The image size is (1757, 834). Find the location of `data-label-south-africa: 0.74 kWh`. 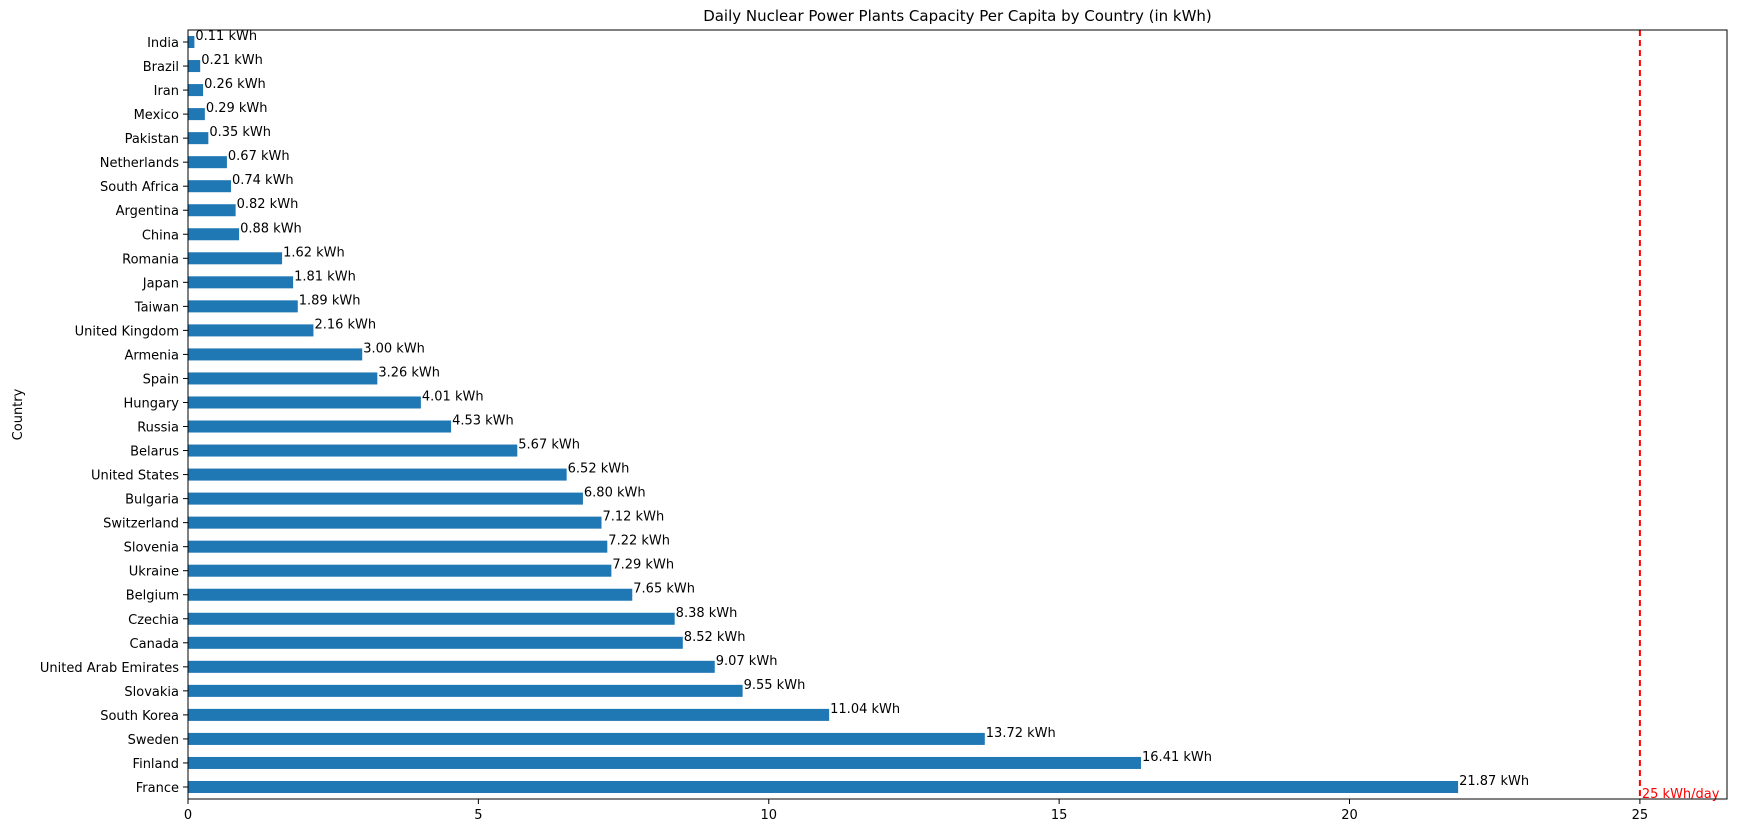

data-label-south-africa: 0.74 kWh is located at coordinates (263, 180).